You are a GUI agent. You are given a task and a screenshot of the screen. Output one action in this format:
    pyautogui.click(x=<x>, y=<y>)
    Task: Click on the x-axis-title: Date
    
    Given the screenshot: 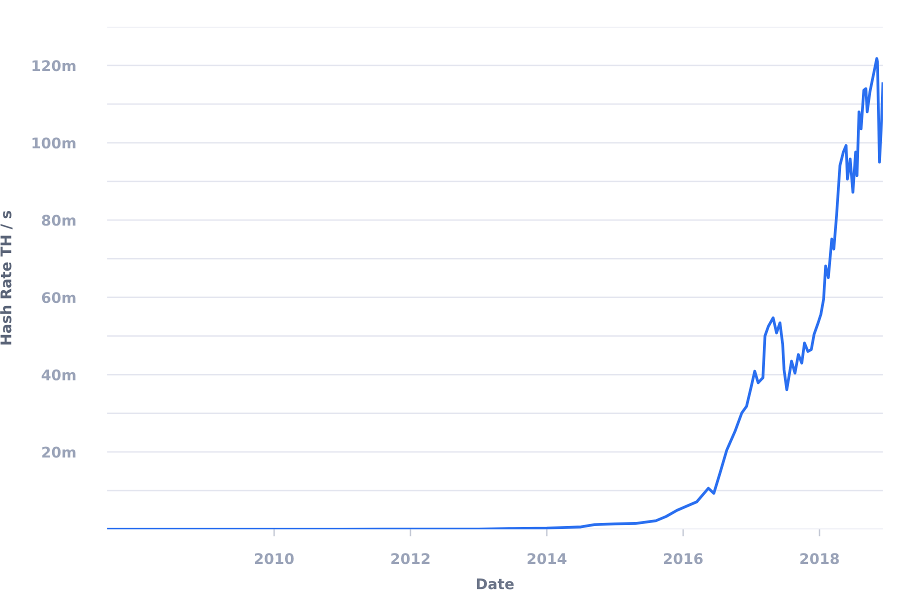 What is the action you would take?
    pyautogui.click(x=495, y=584)
    